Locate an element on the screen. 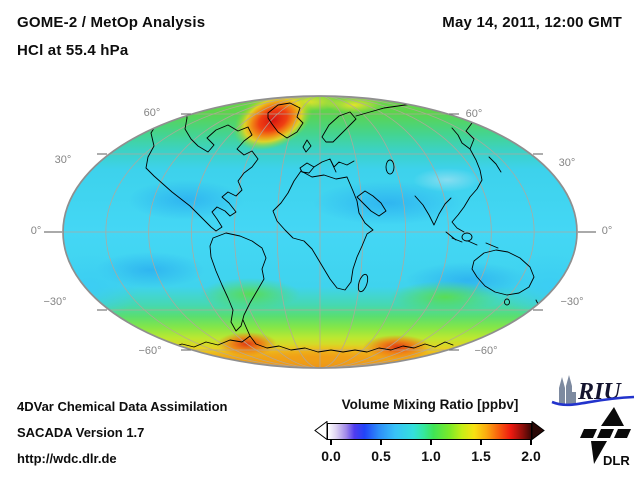  riu-logo: RIU is located at coordinates (593, 391).